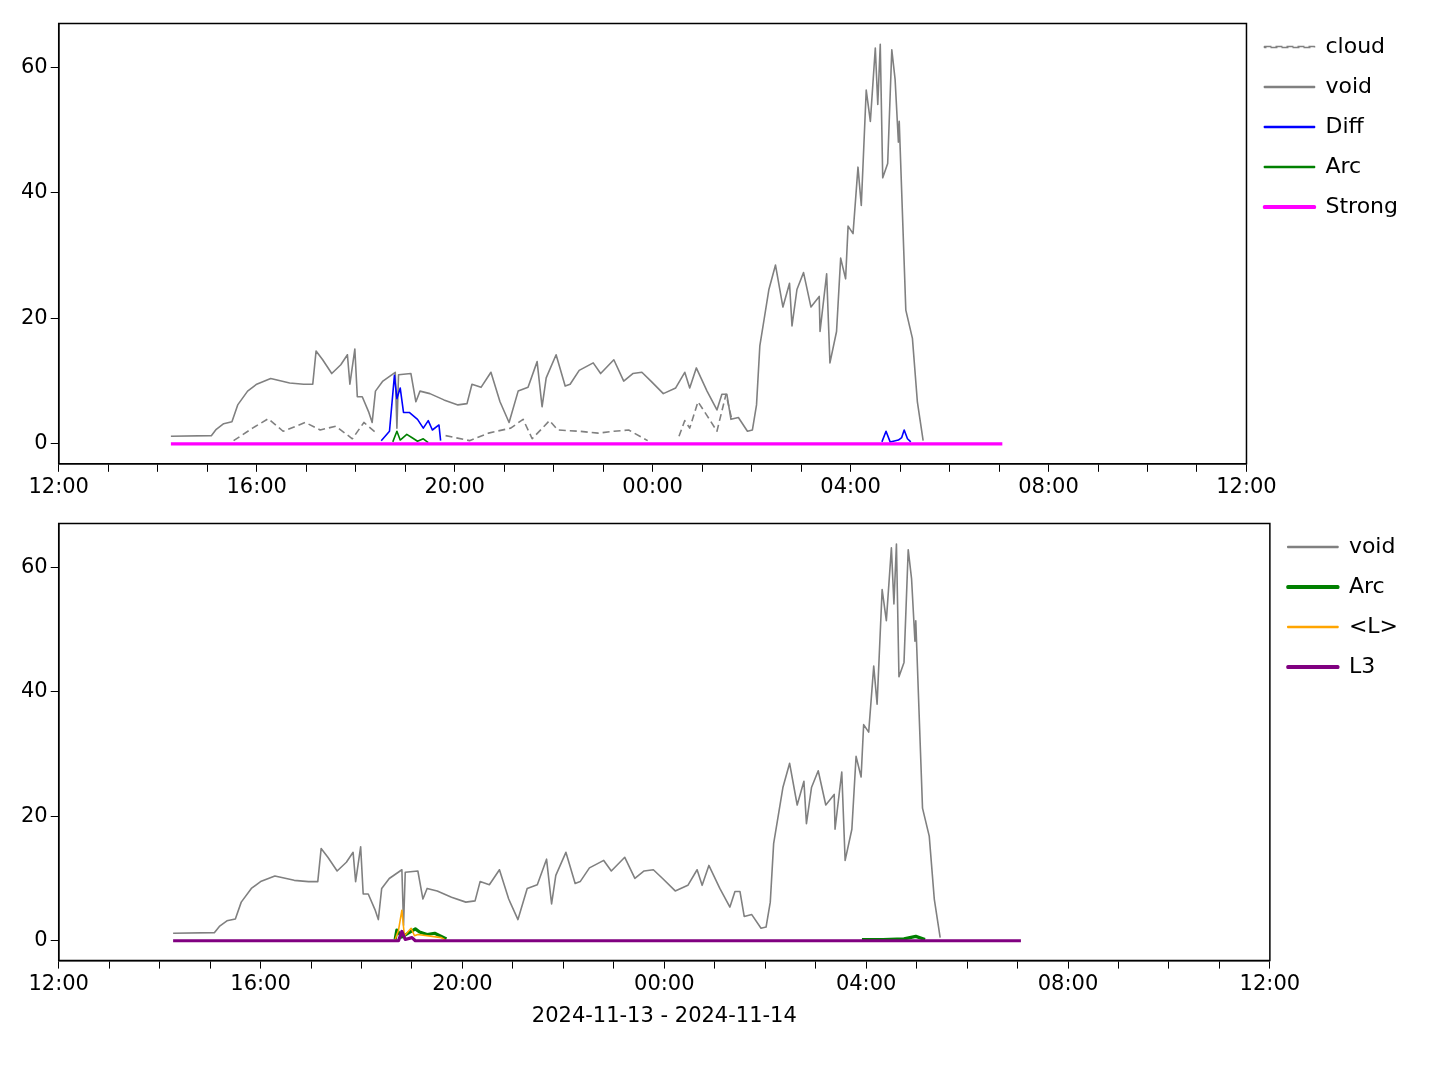 The width and height of the screenshot is (1440, 1080). Describe the element at coordinates (664, 1014) in the screenshot. I see `x-axis-title: 2024-11-13 - 2024-11-14` at that location.